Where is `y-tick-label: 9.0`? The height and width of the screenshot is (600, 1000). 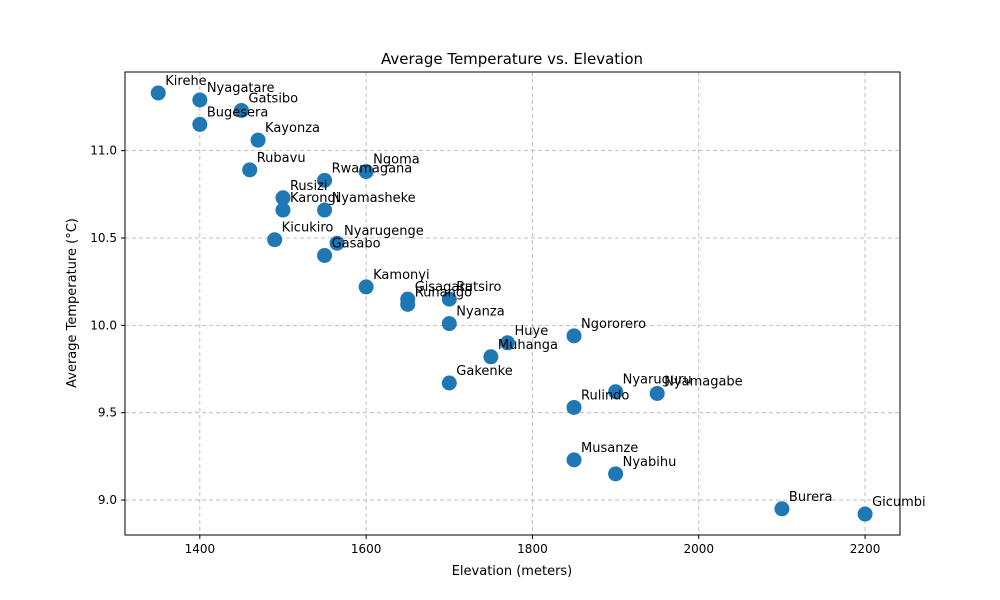
y-tick-label: 9.0 is located at coordinates (107, 500).